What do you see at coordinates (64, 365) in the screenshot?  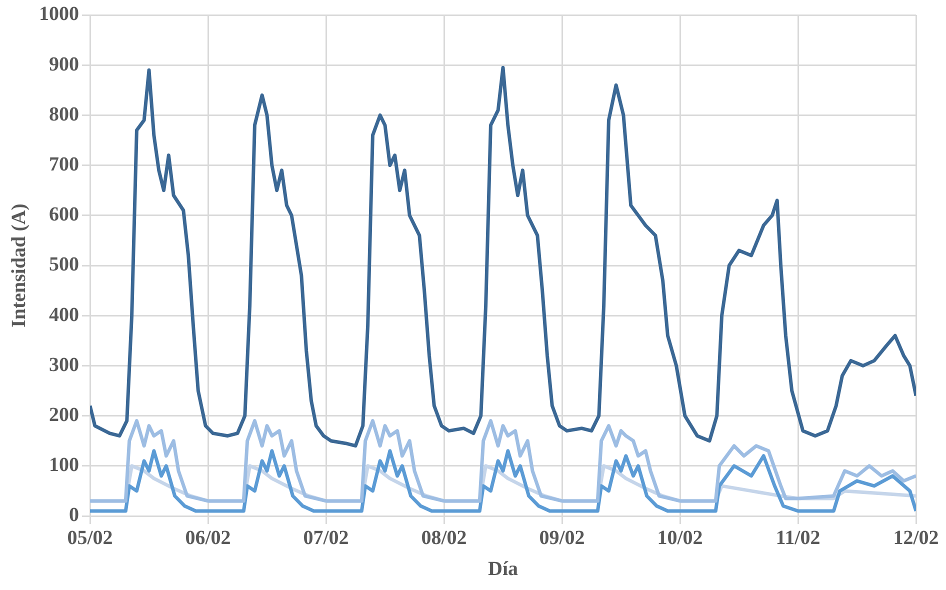 I see `y-tick-label: 300` at bounding box center [64, 365].